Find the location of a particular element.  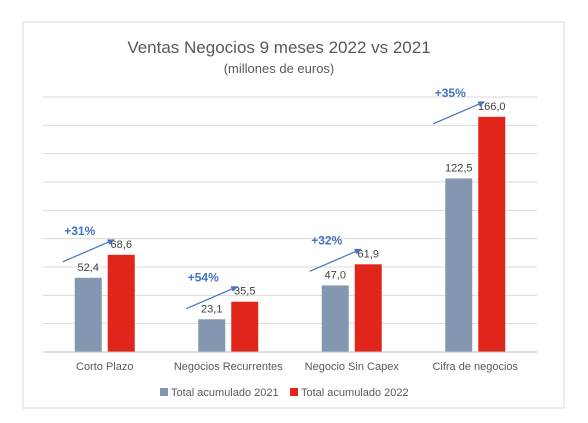

legend-swatch-2022 is located at coordinates (294, 392).